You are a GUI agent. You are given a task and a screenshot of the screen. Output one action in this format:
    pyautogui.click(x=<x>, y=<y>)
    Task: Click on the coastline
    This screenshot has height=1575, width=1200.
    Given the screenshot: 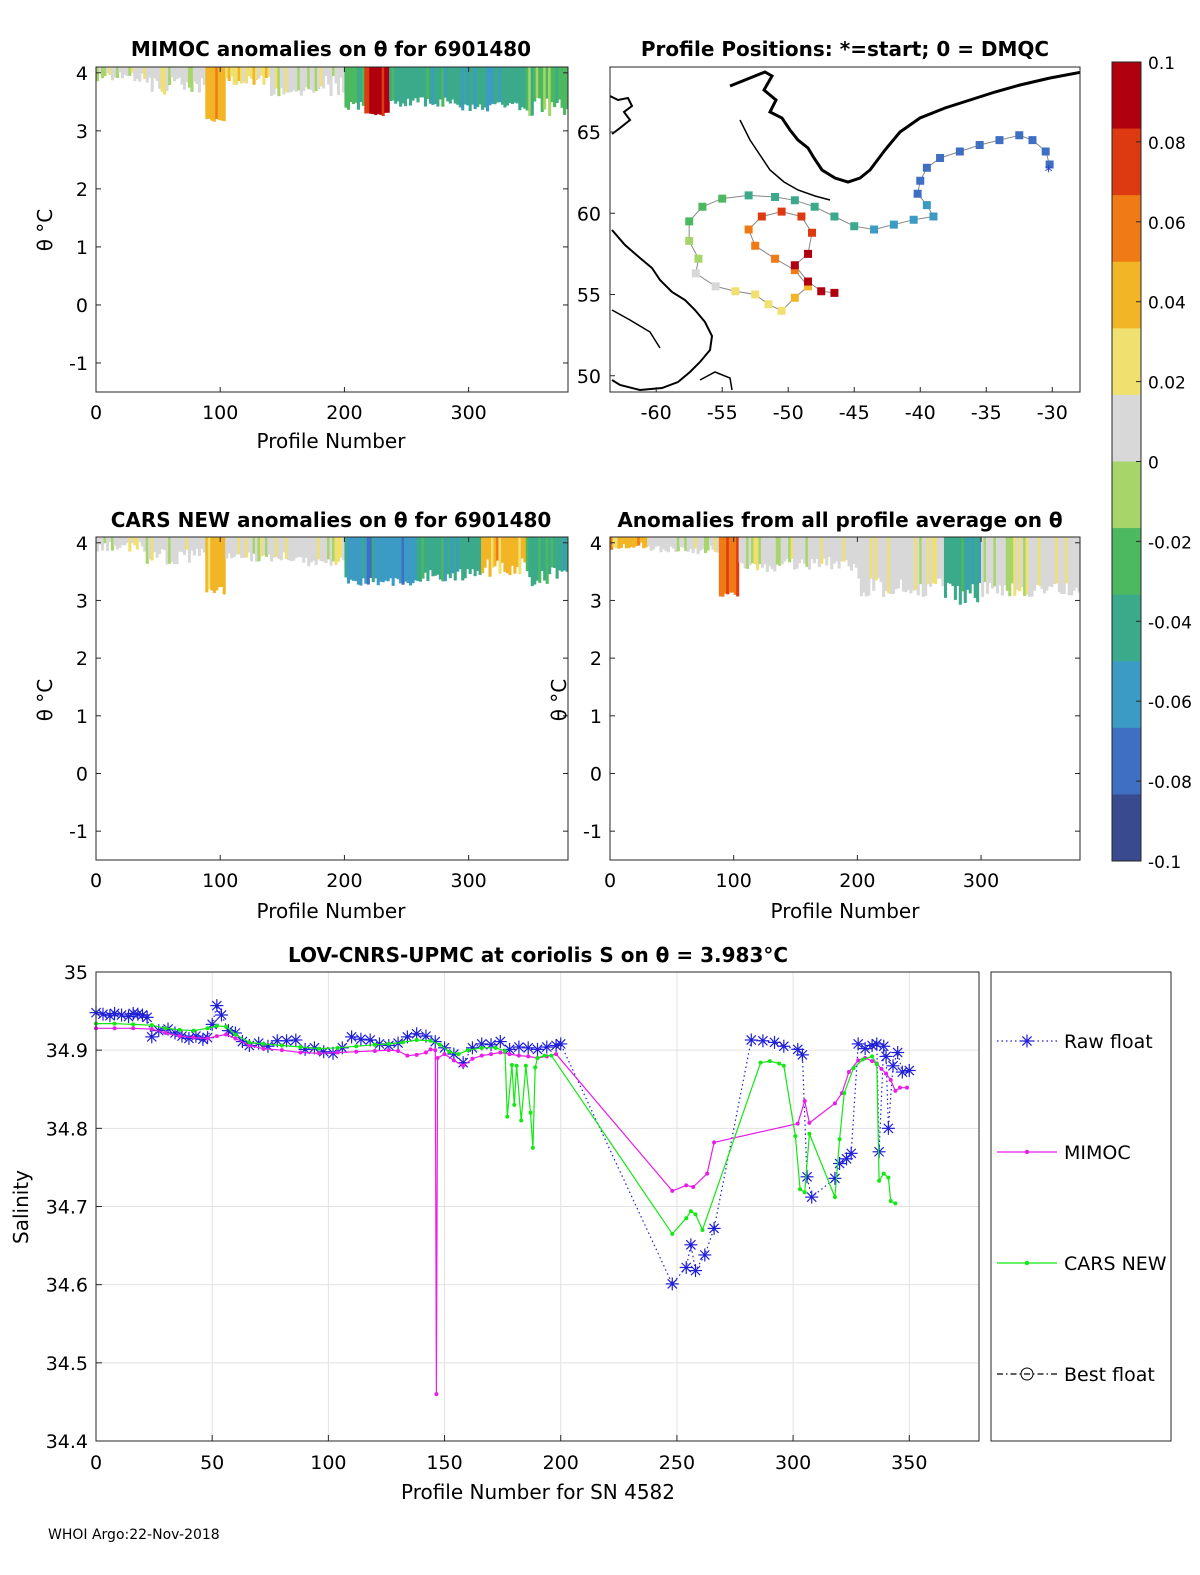 What is the action you would take?
    pyautogui.click(x=845, y=231)
    